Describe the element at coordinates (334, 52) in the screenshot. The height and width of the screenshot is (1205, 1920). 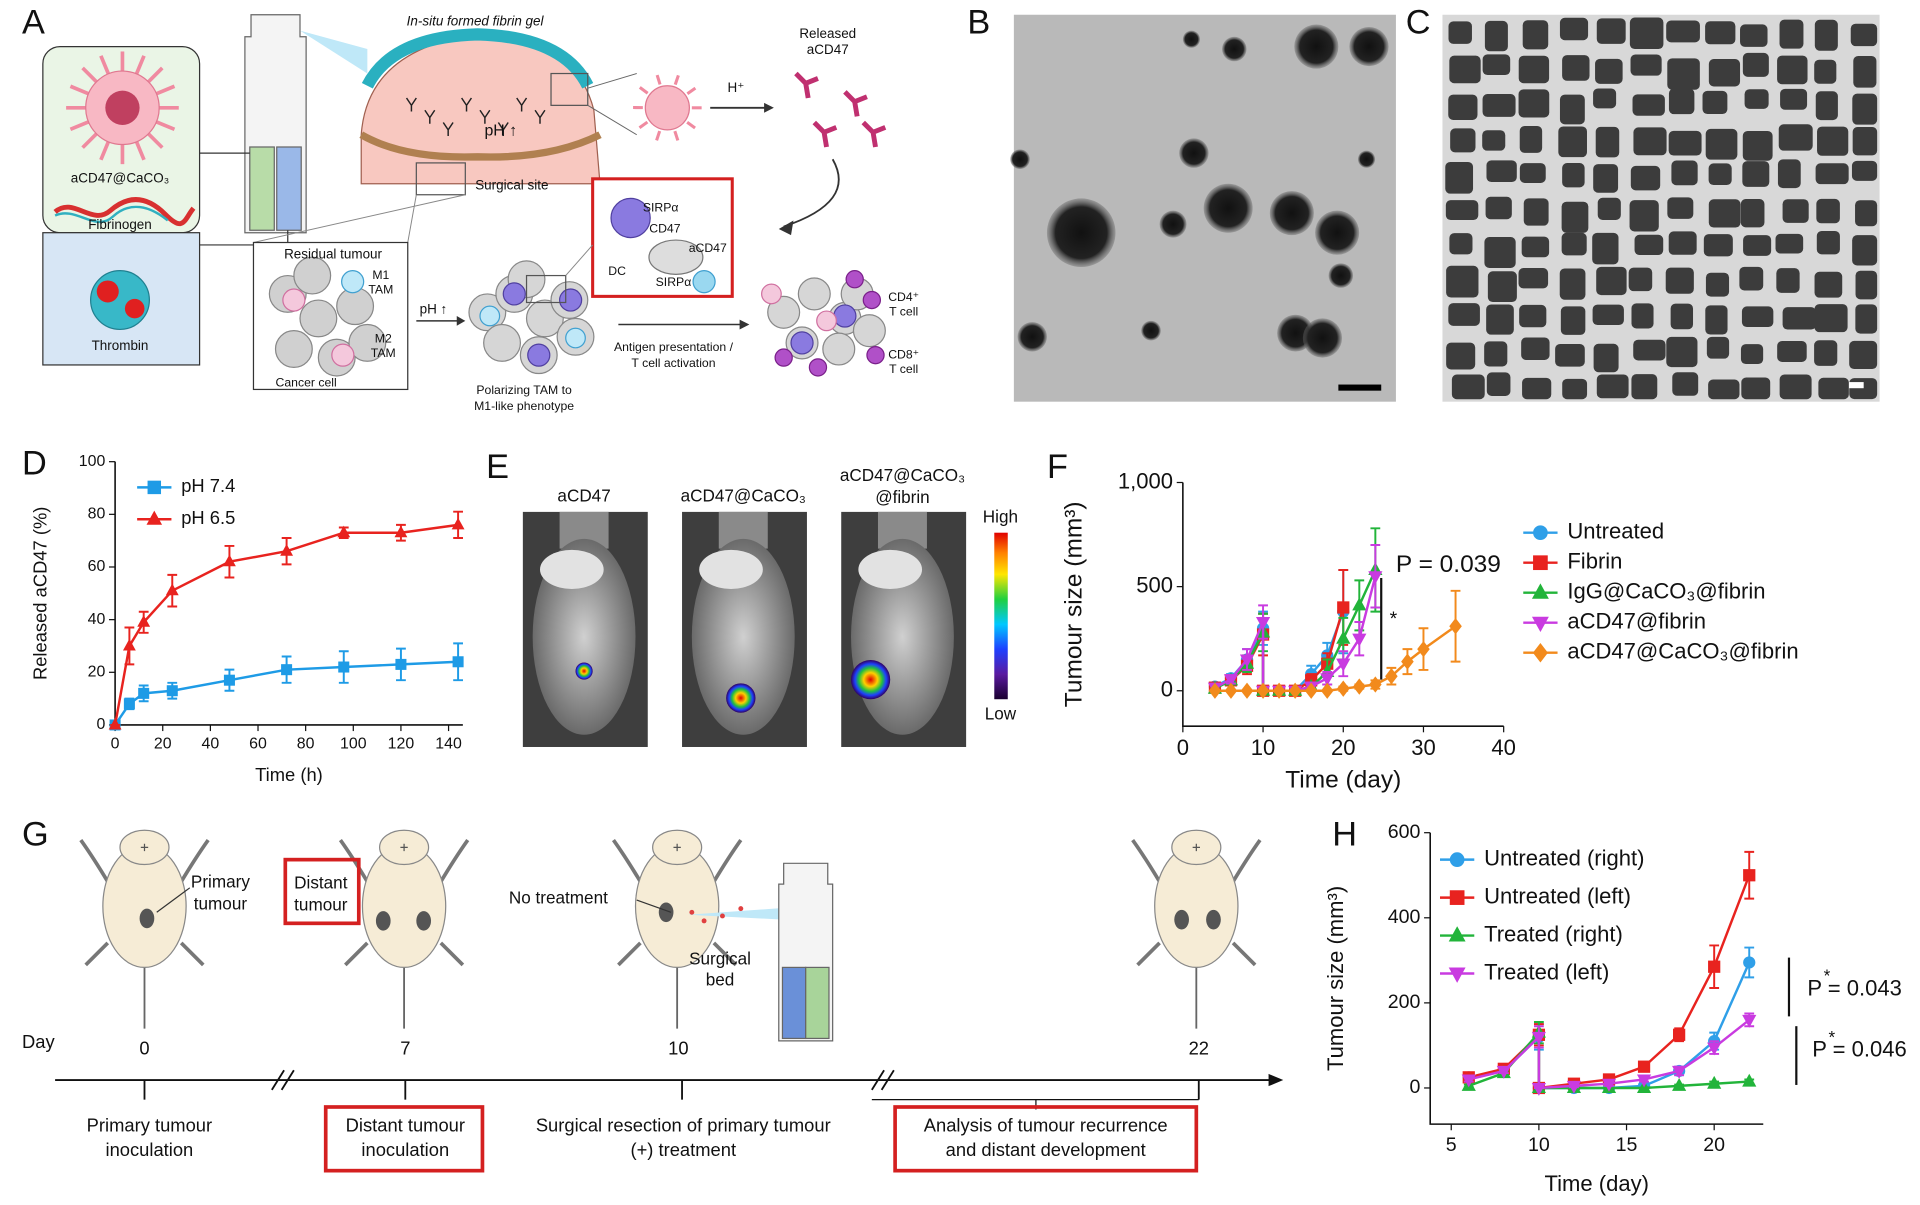
I see `spray` at that location.